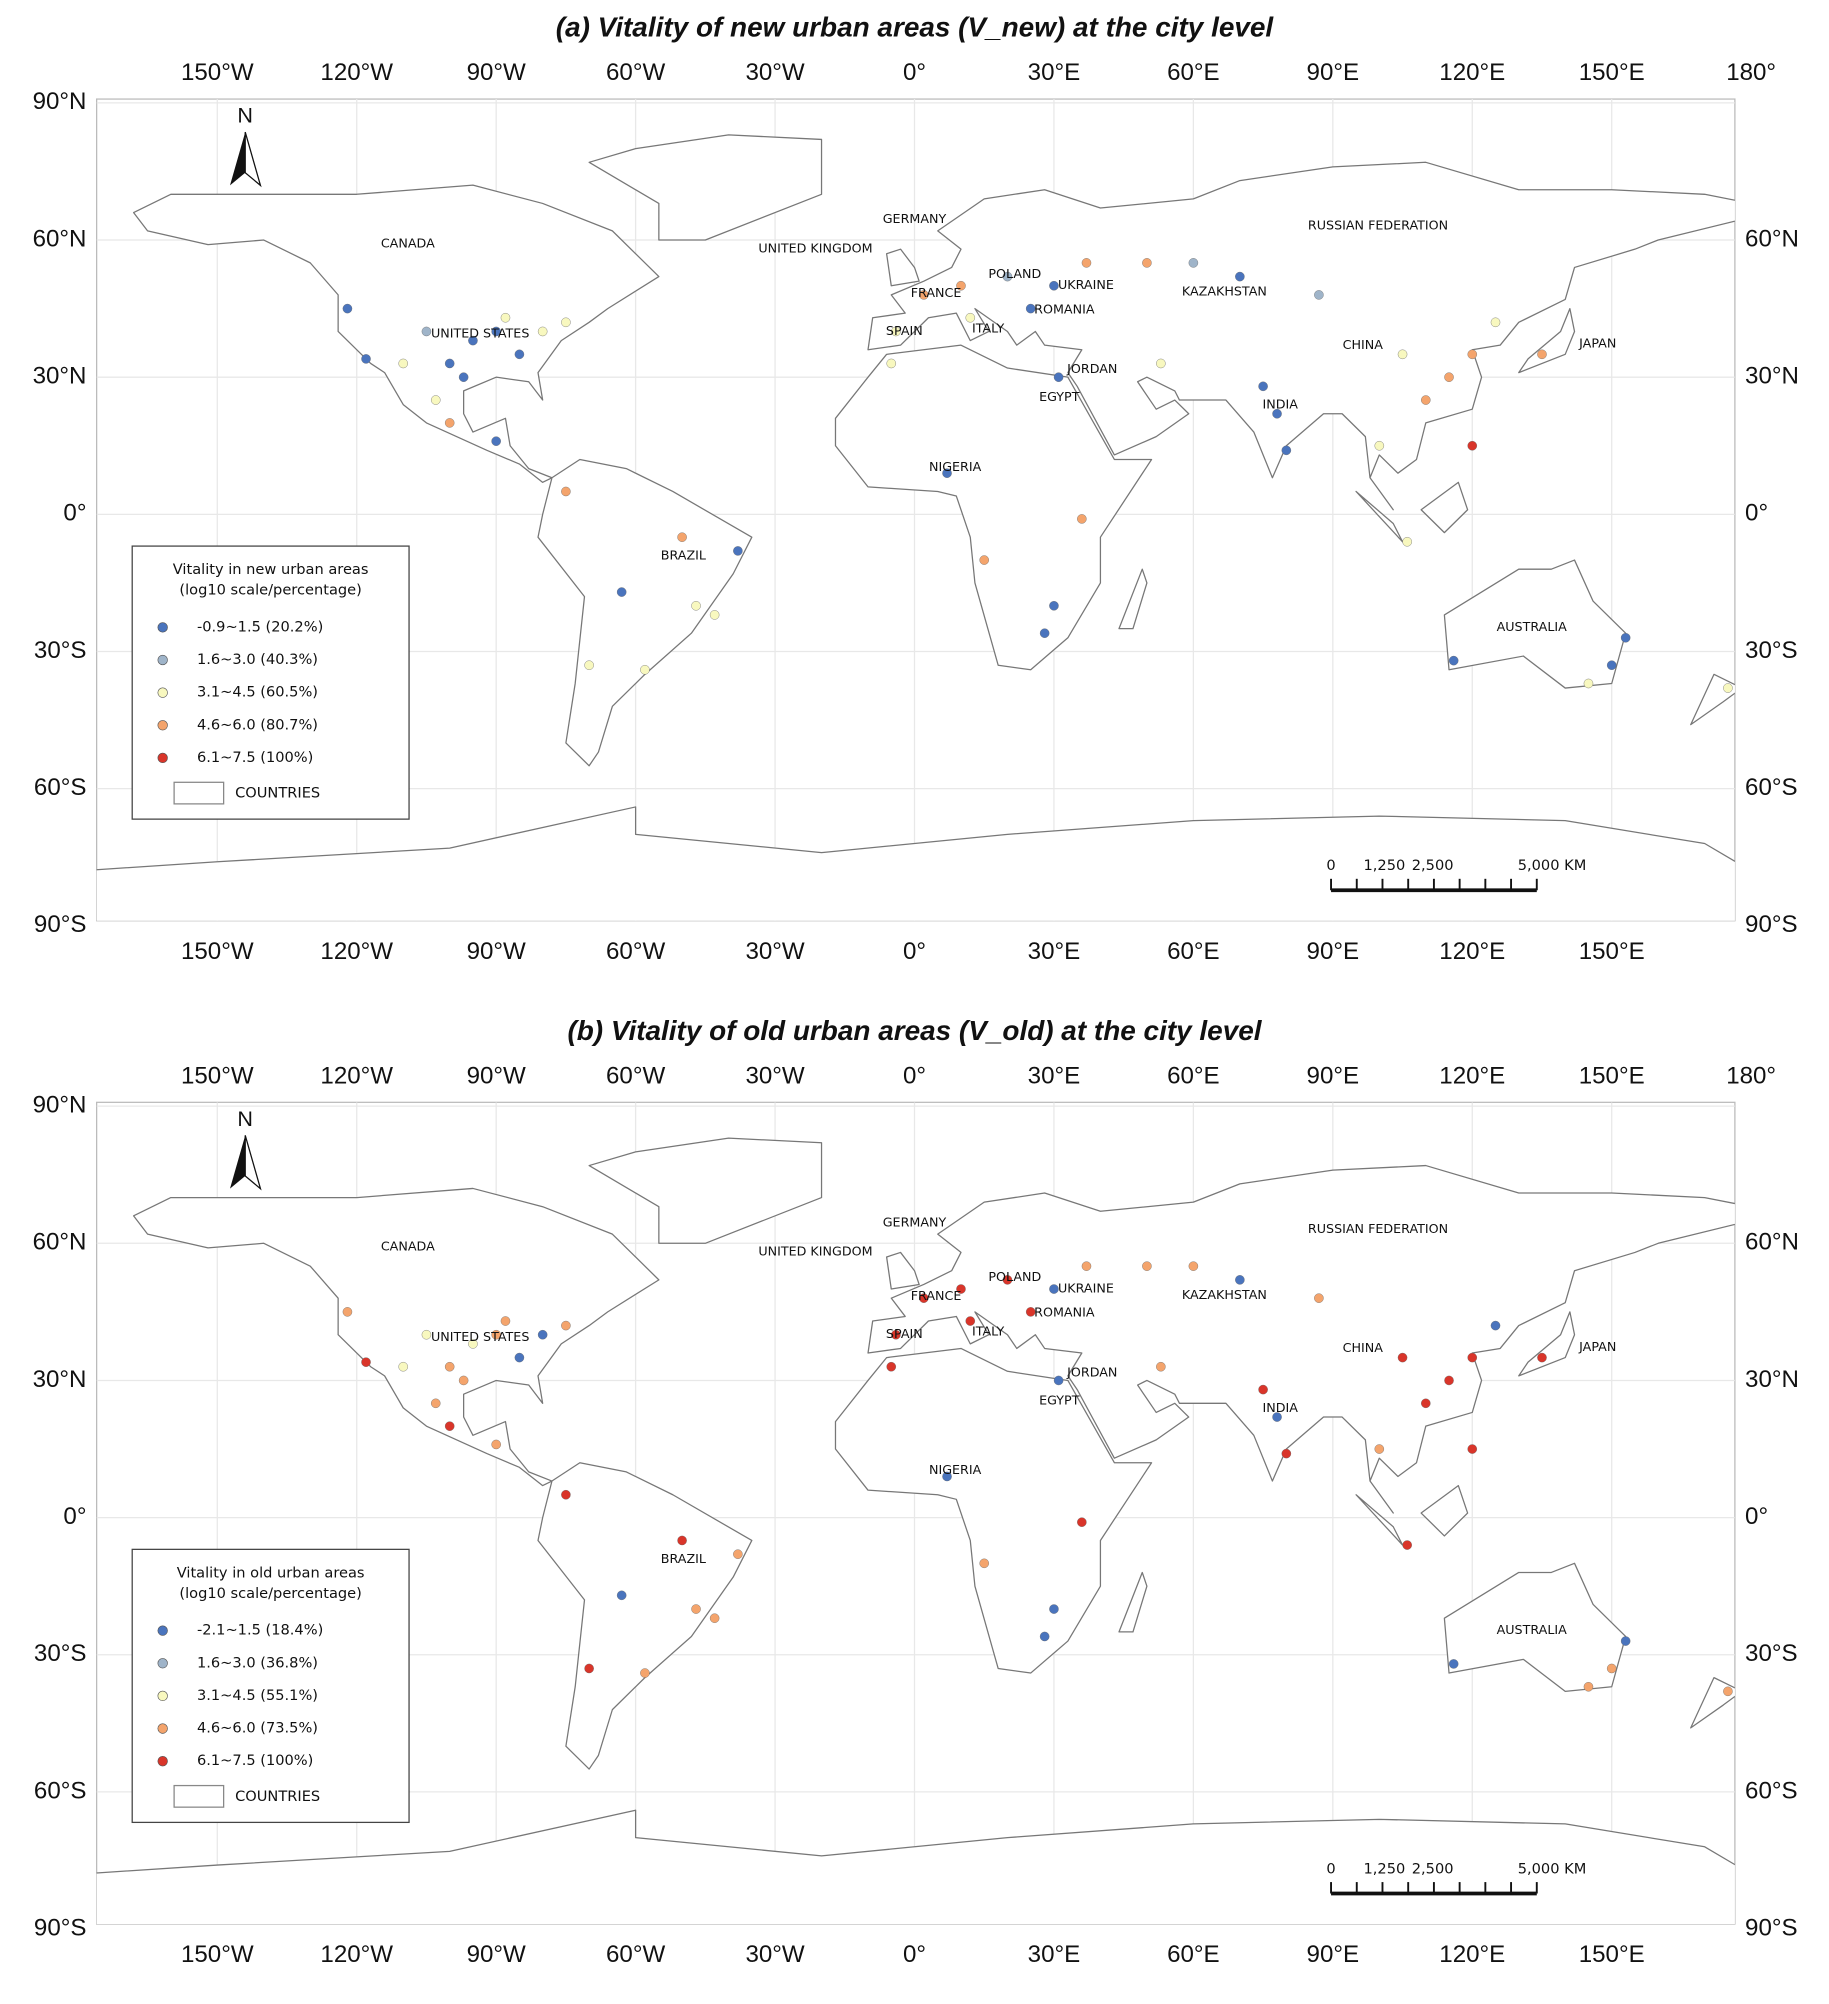  What do you see at coordinates (270, 1593) in the screenshot?
I see `legend-title: (log10 scale/percentage)` at bounding box center [270, 1593].